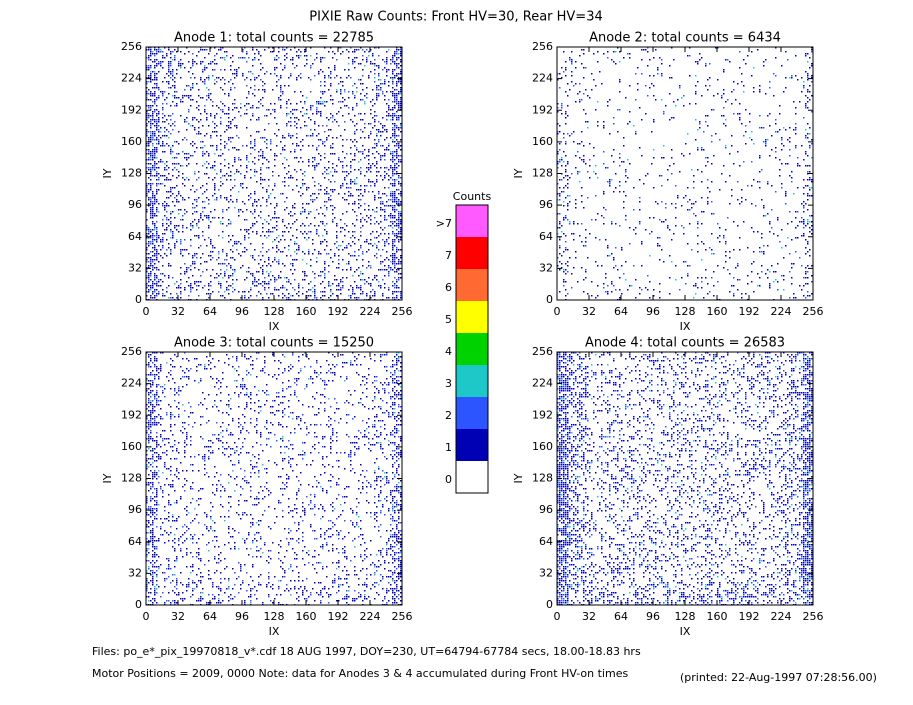 The width and height of the screenshot is (913, 705). I want to click on x-tick-label: 64, so click(210, 311).